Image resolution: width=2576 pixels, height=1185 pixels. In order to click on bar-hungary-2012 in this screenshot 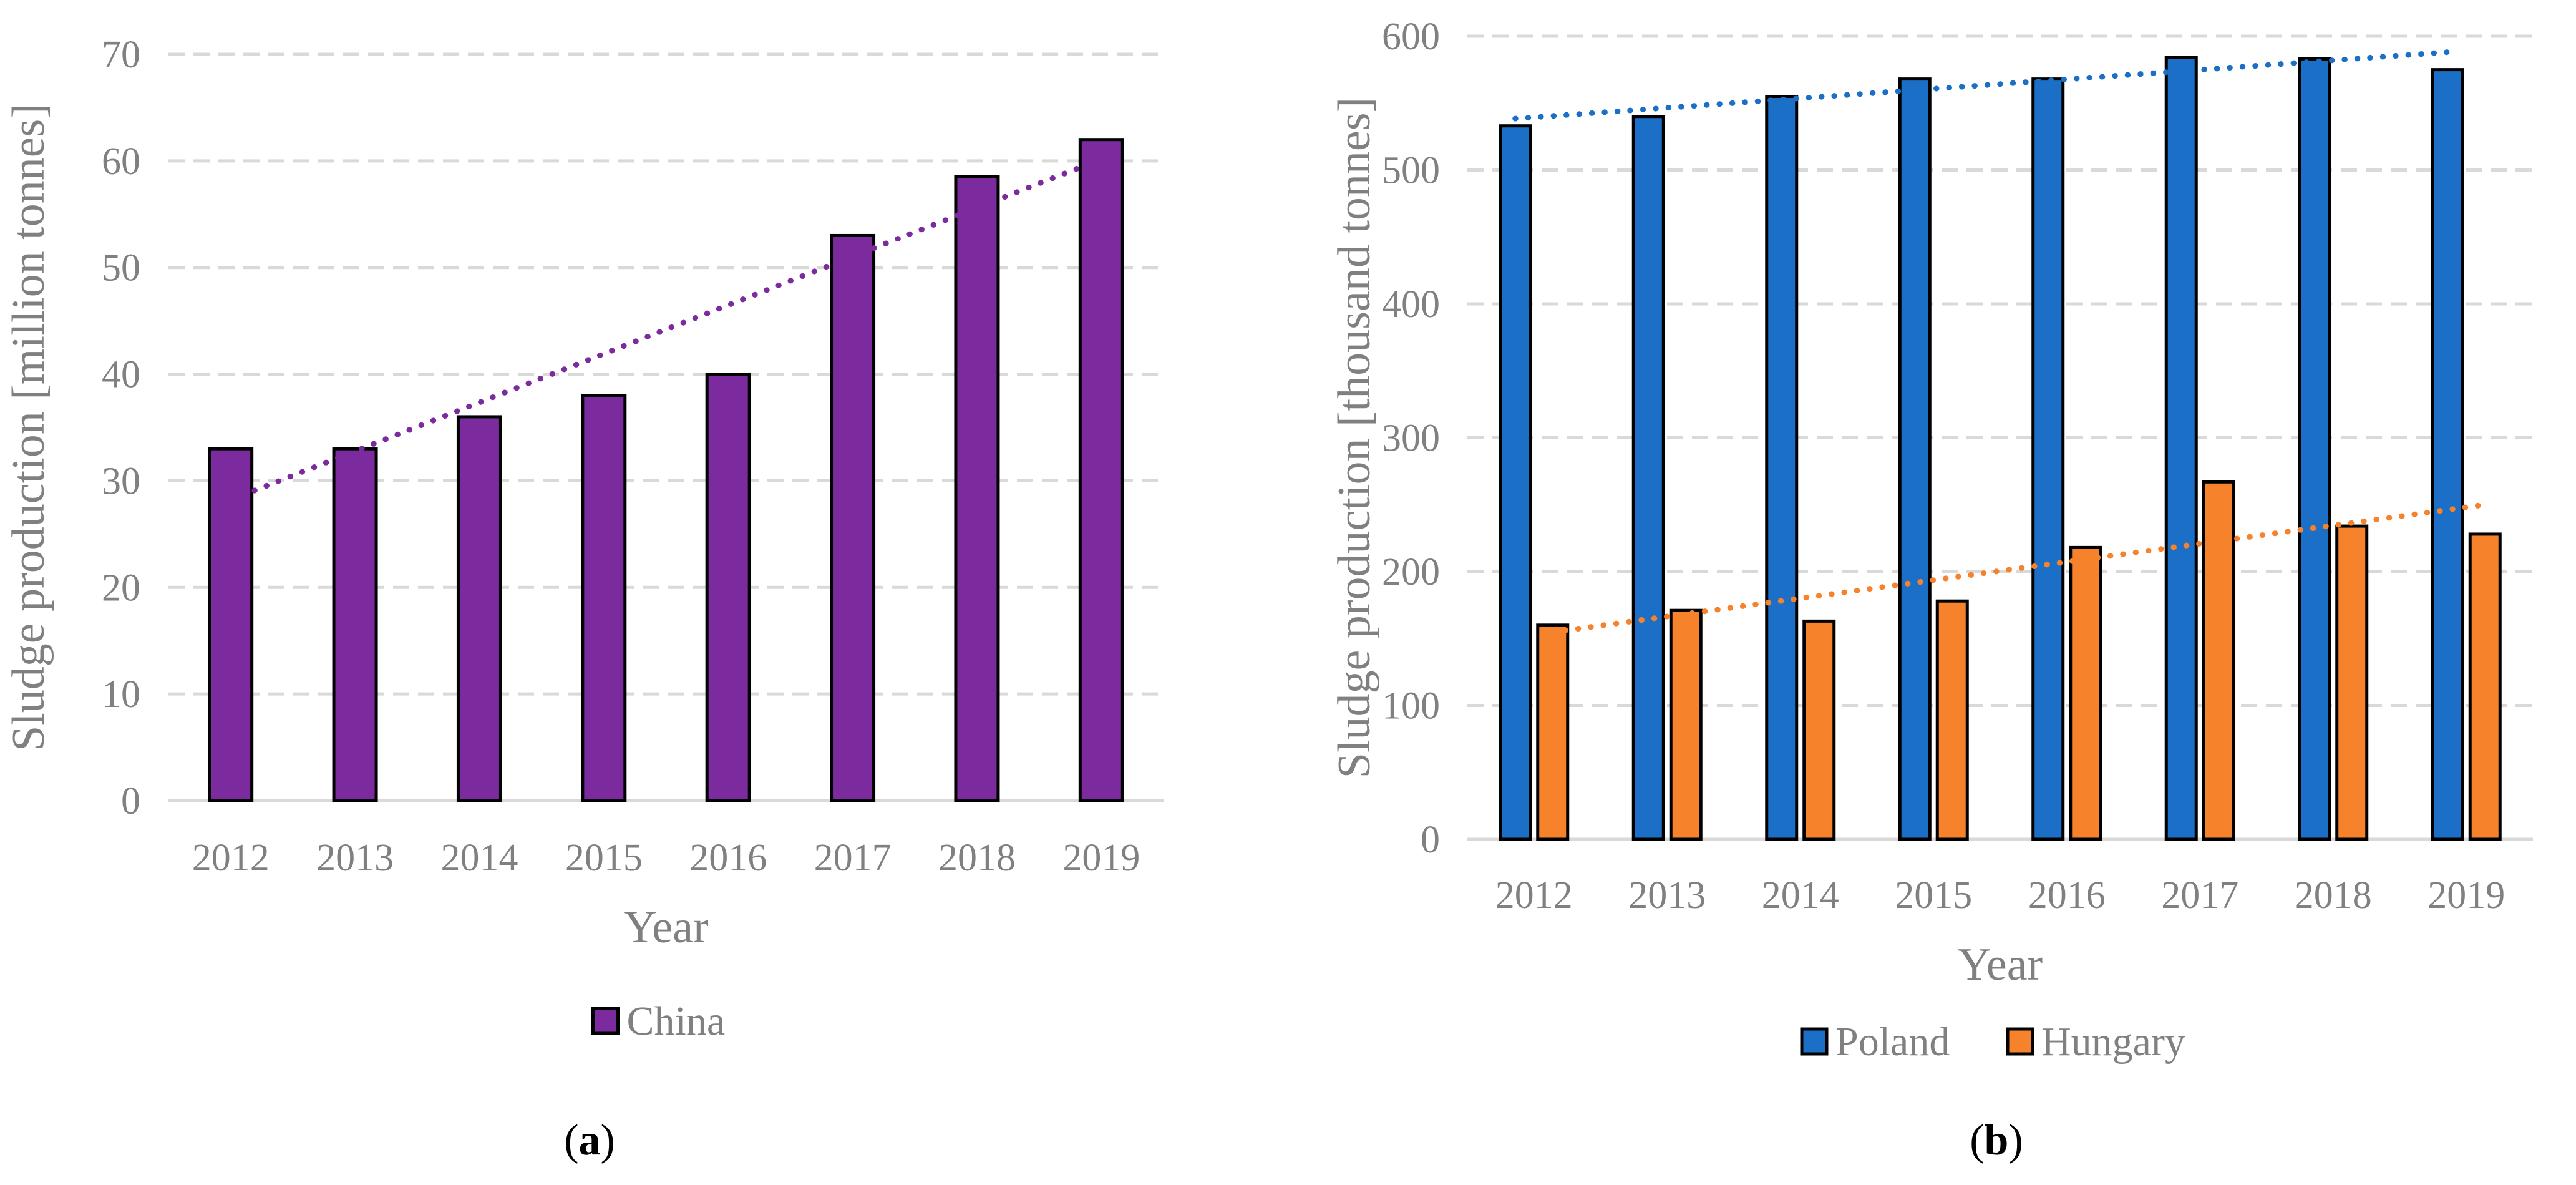, I will do `click(1553, 732)`.